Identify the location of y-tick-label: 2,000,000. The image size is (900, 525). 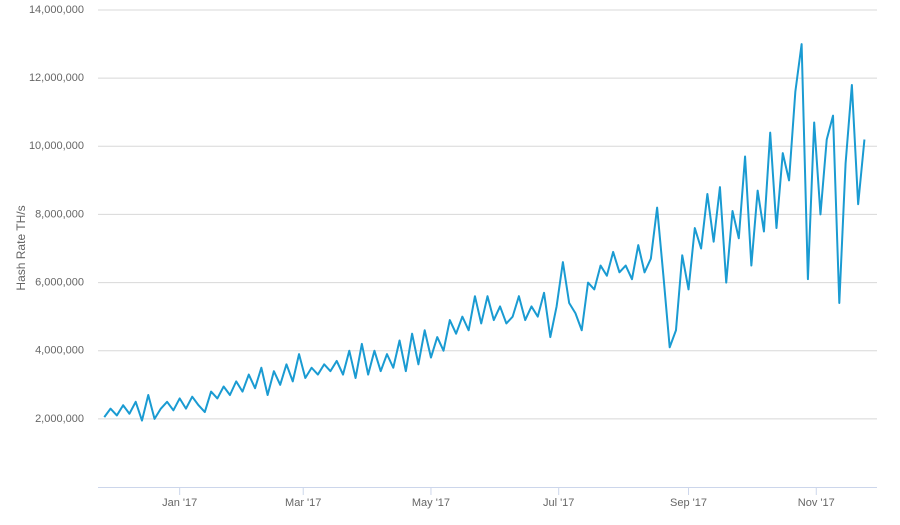
(59, 419).